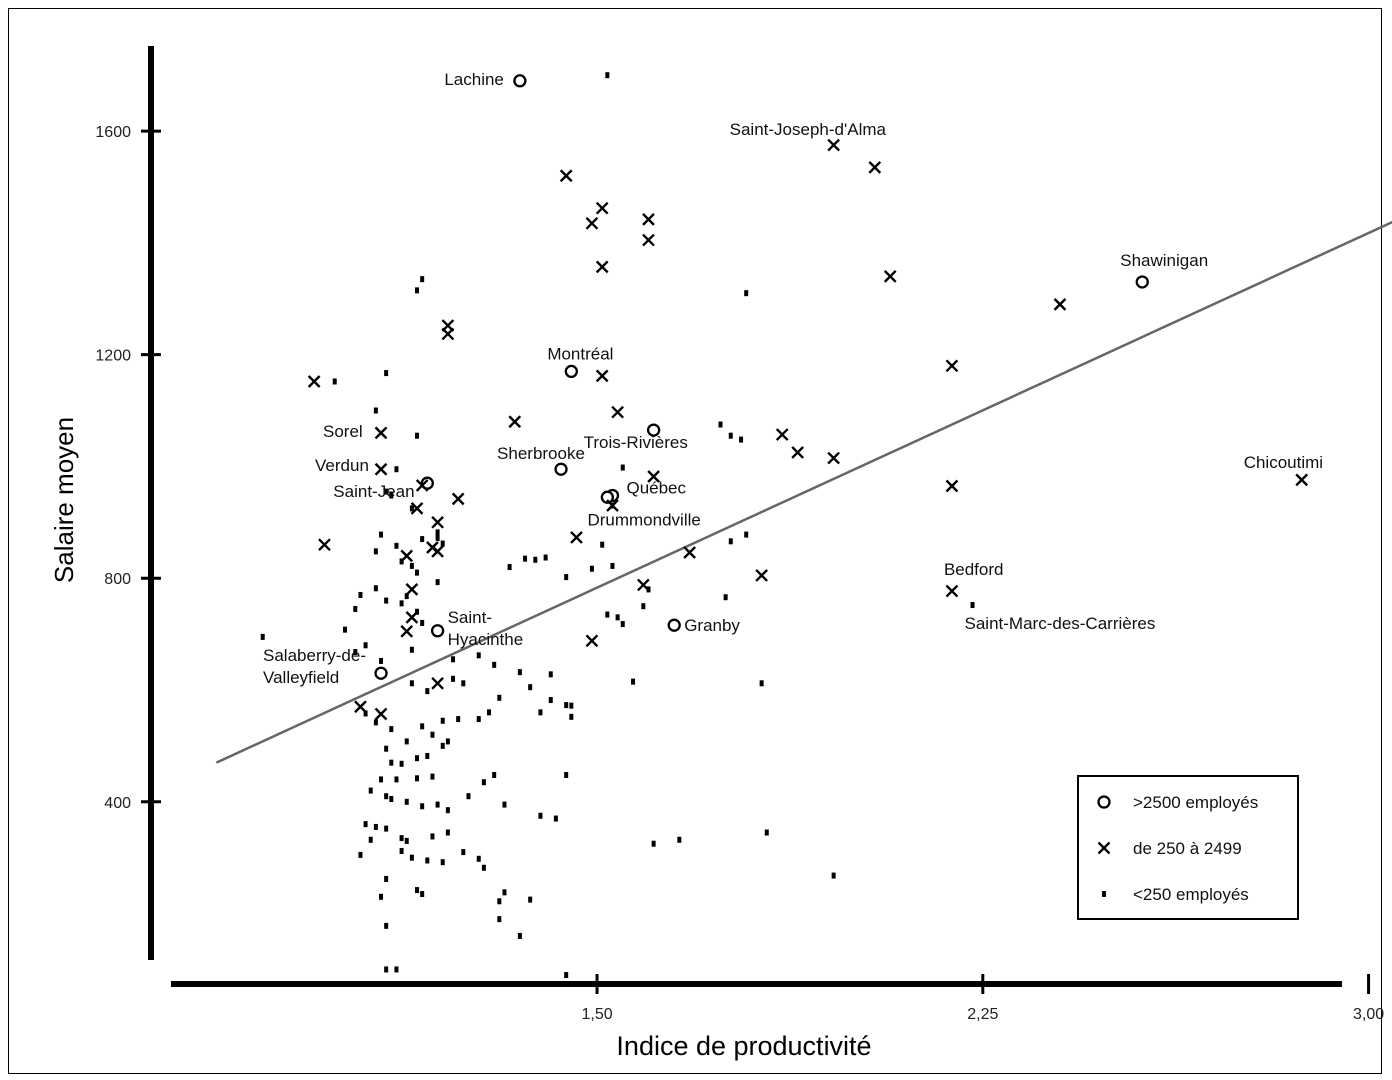 Image resolution: width=1392 pixels, height=1080 pixels. Describe the element at coordinates (1188, 847) in the screenshot. I see `legend: >2500 employés de 250 à 2499 <250 employés` at that location.